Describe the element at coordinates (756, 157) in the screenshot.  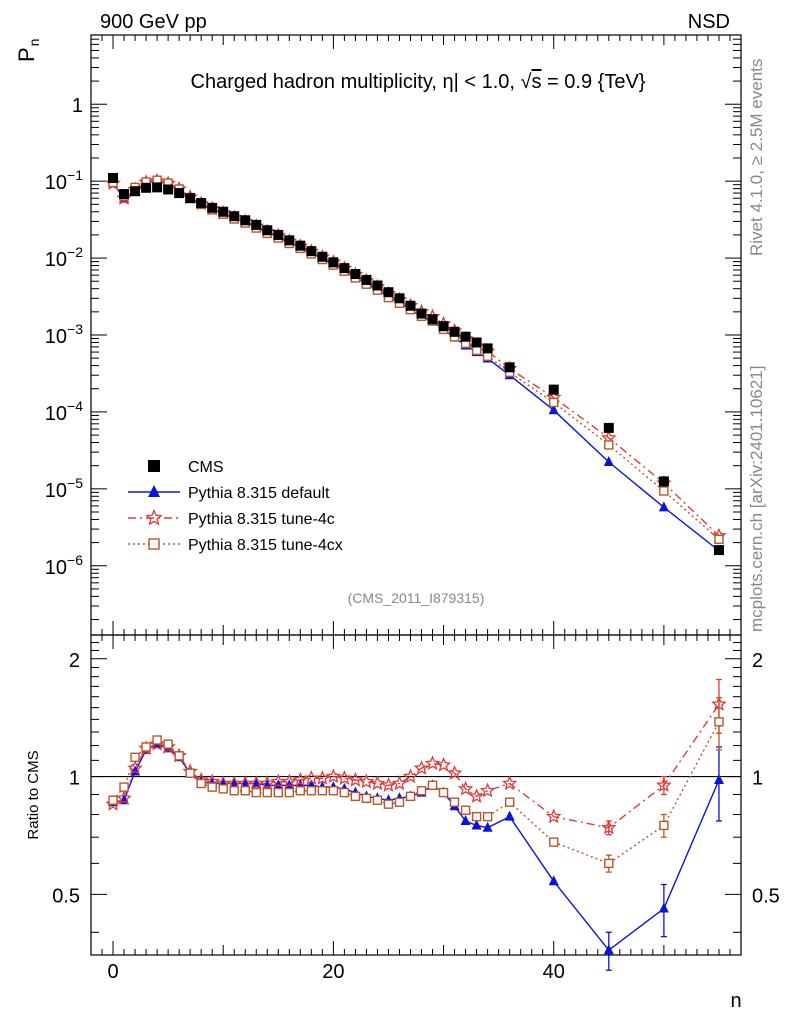
I see `rivet-label: Rivet 4.1.0, ≥ 2.5M events` at that location.